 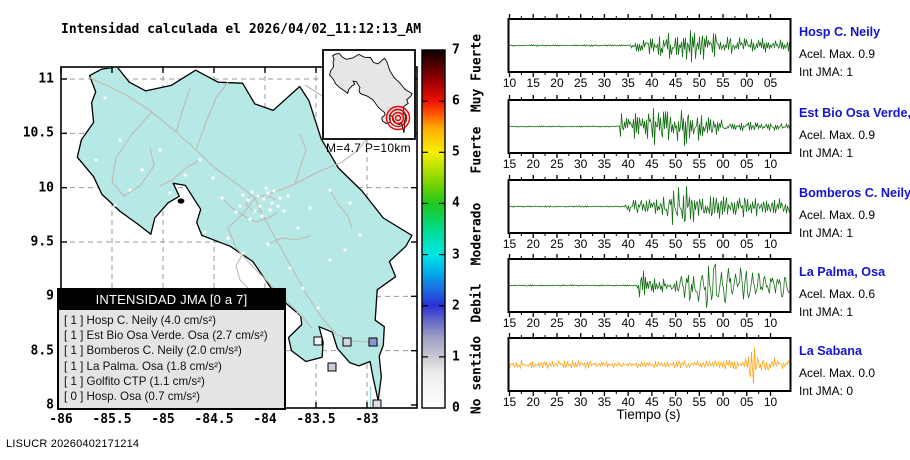 I want to click on map-x-tick-label: -85, so click(x=163, y=419).